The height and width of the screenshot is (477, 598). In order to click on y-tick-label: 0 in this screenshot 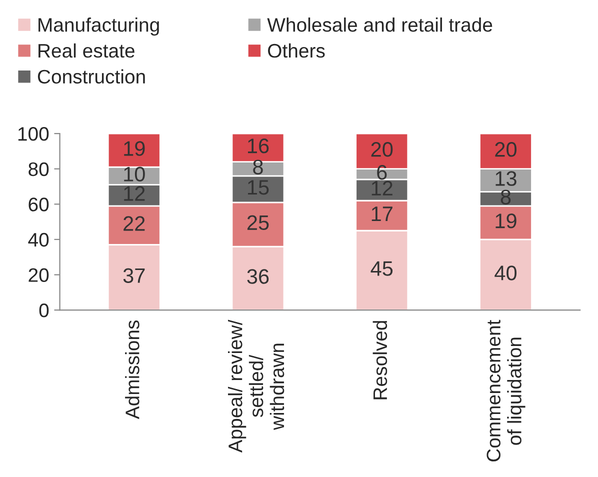, I will do `click(44, 311)`.